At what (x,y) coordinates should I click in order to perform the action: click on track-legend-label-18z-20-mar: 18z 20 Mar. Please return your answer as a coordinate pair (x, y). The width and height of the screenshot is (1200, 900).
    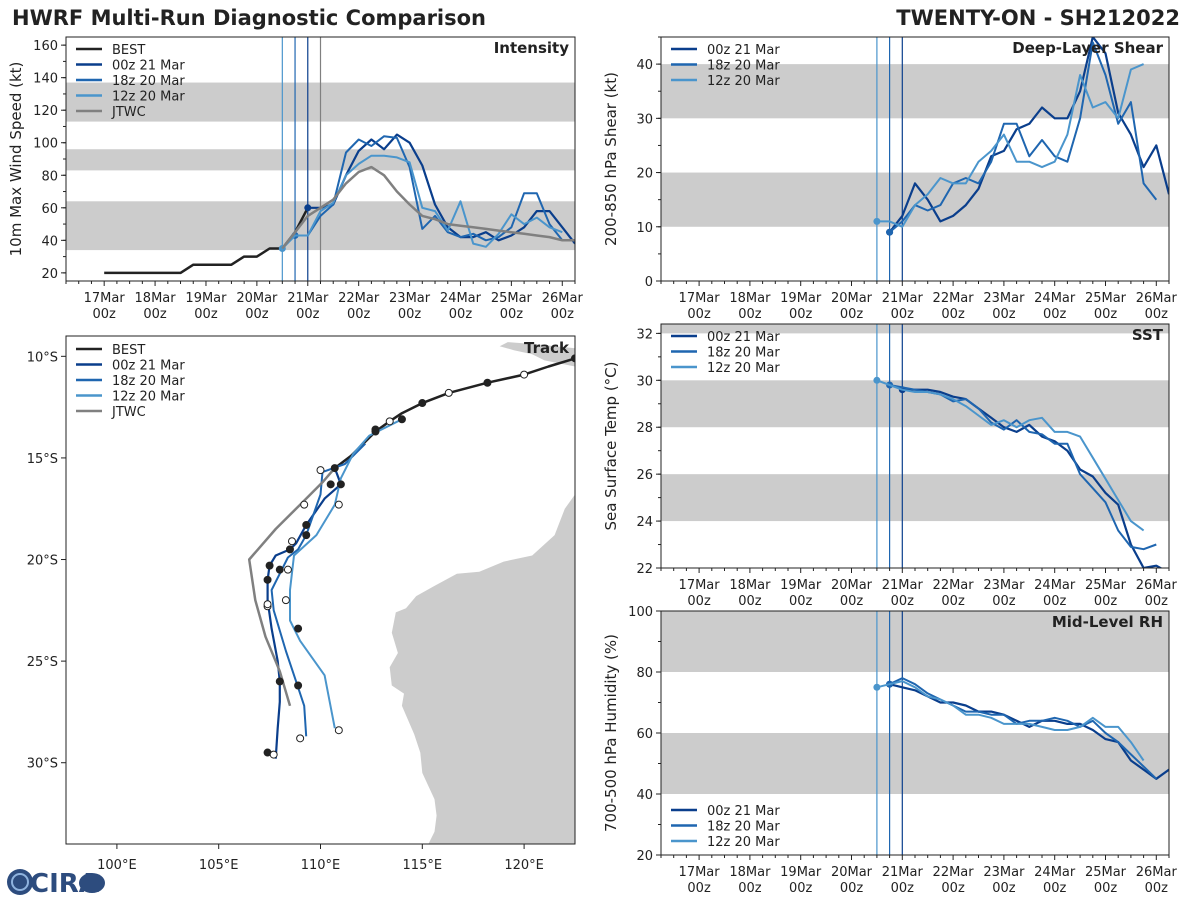
    Looking at the image, I should click on (148, 381).